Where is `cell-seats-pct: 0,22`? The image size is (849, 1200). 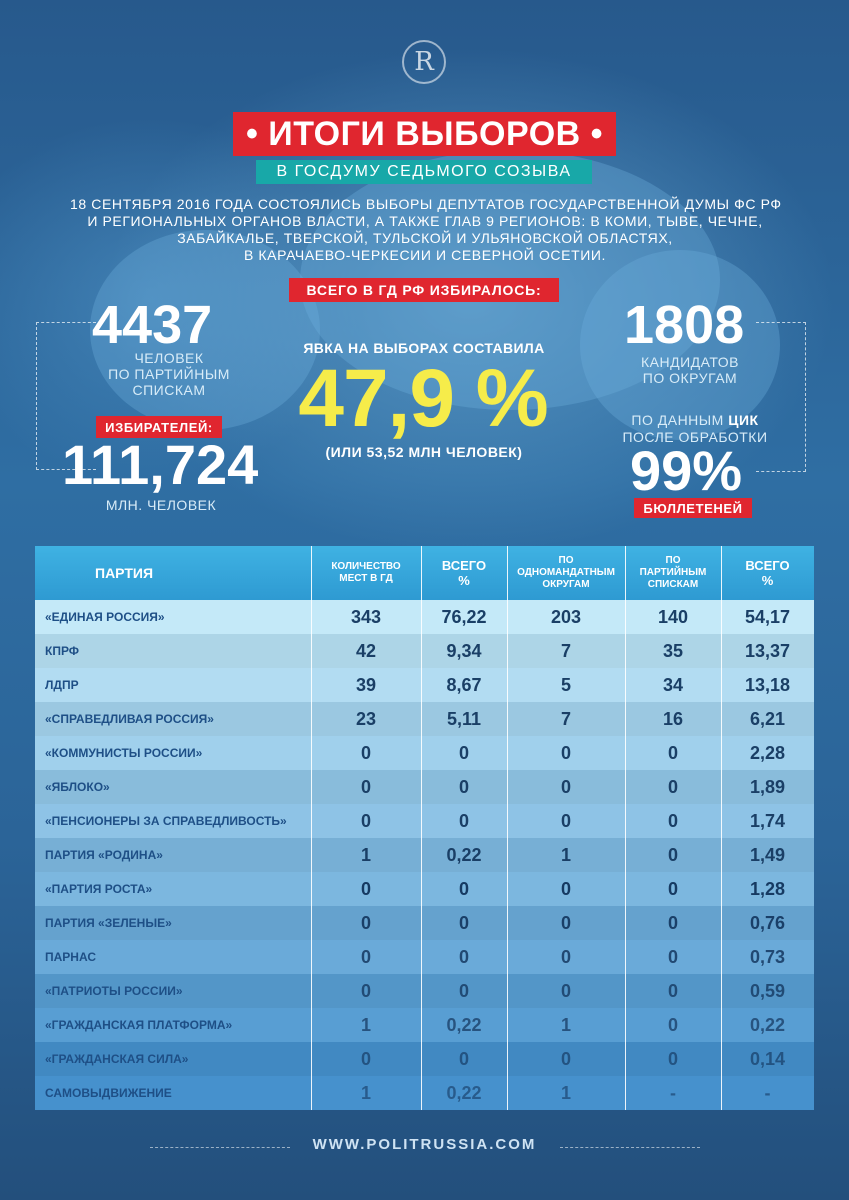 cell-seats-pct: 0,22 is located at coordinates (464, 854).